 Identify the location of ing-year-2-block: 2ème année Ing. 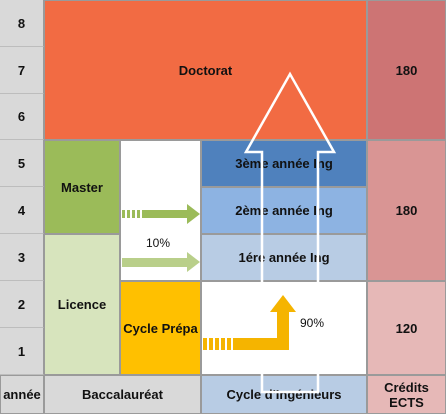
(284, 210).